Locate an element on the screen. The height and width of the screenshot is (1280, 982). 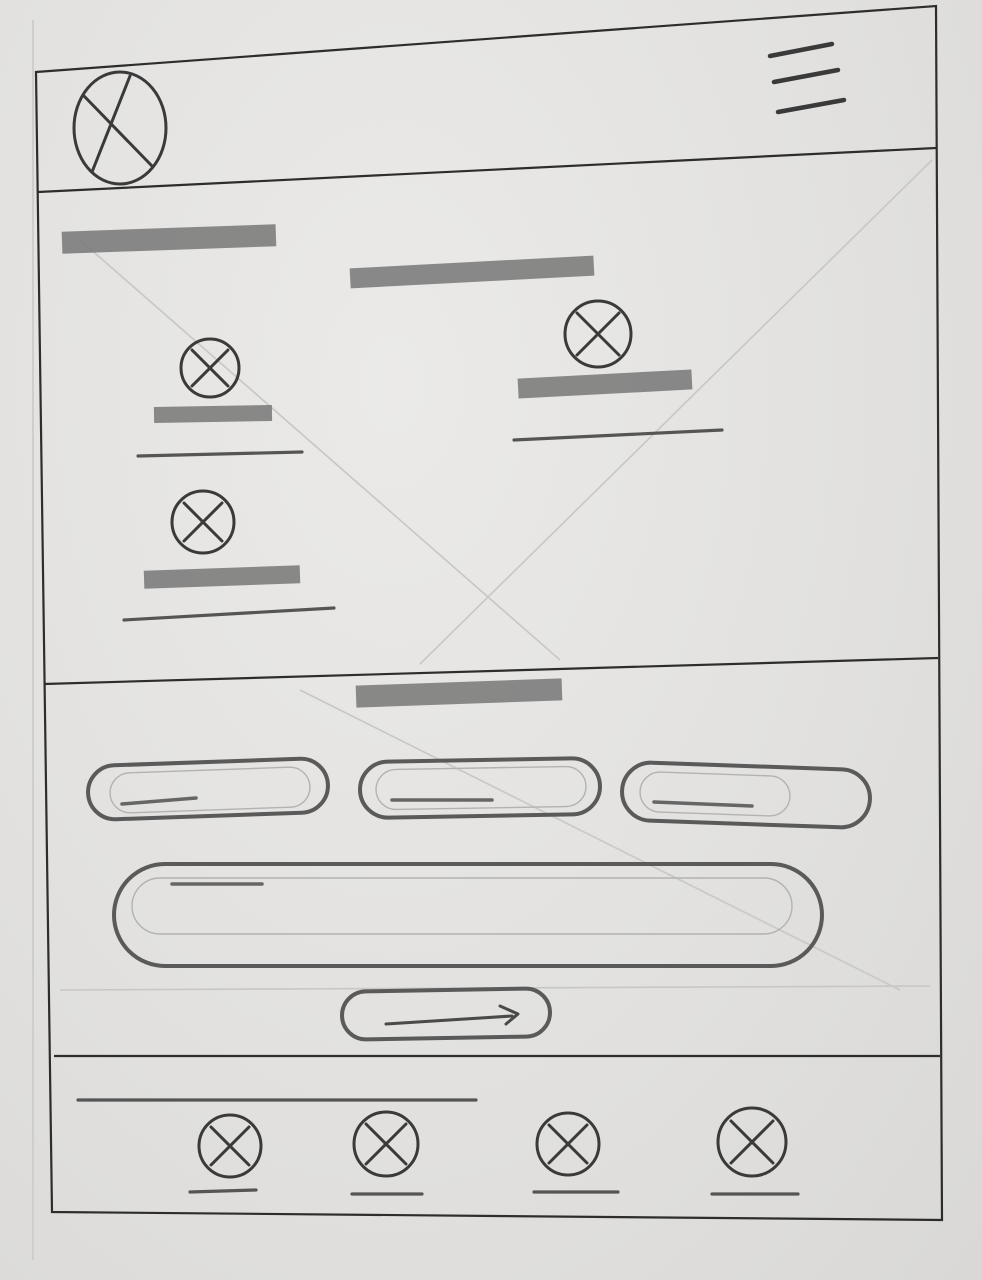
submit-button is located at coordinates (446, 1014).